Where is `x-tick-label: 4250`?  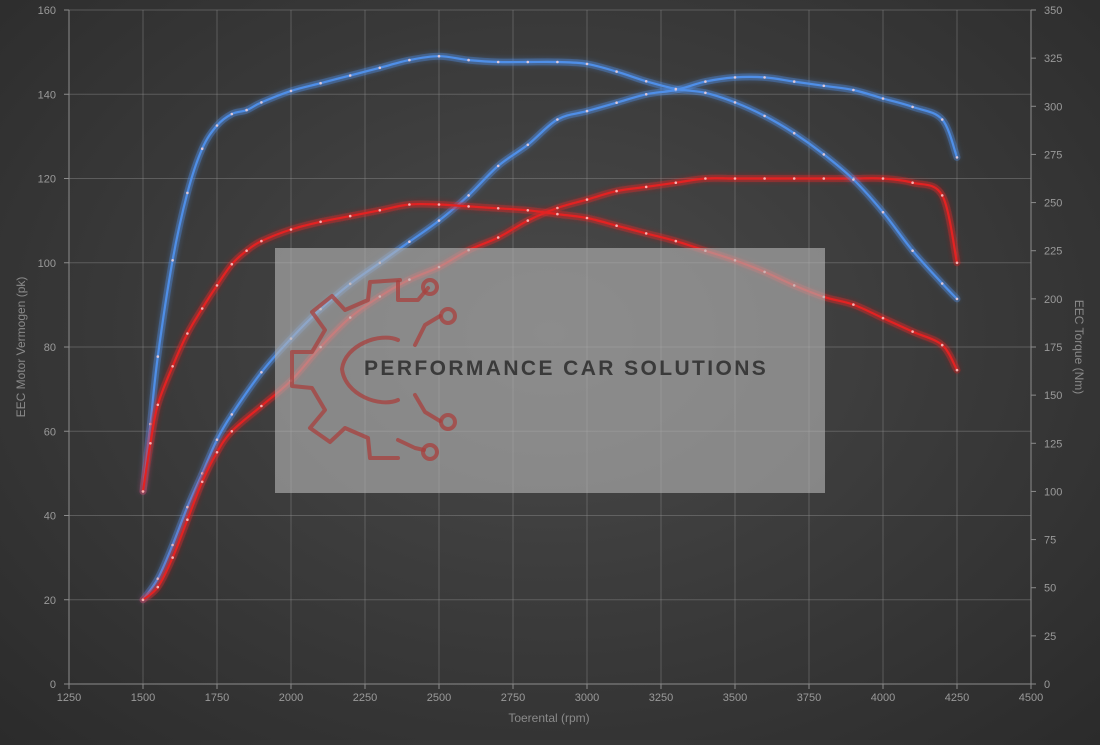 x-tick-label: 4250 is located at coordinates (957, 698).